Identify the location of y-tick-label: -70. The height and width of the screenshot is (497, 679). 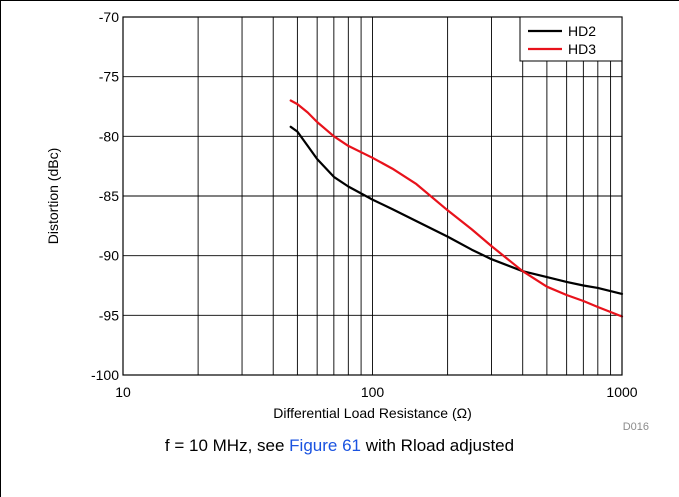
(109, 17).